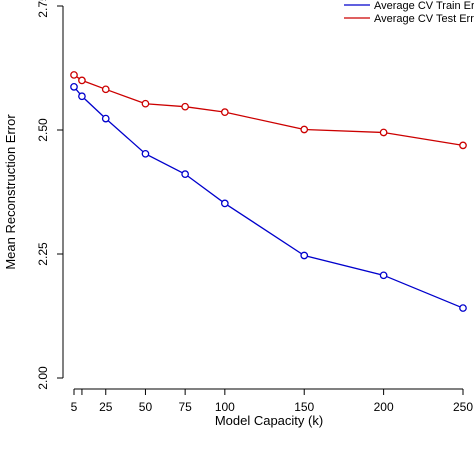 This screenshot has width=474, height=455. What do you see at coordinates (74, 407) in the screenshot?
I see `x-tick-label: 5` at bounding box center [74, 407].